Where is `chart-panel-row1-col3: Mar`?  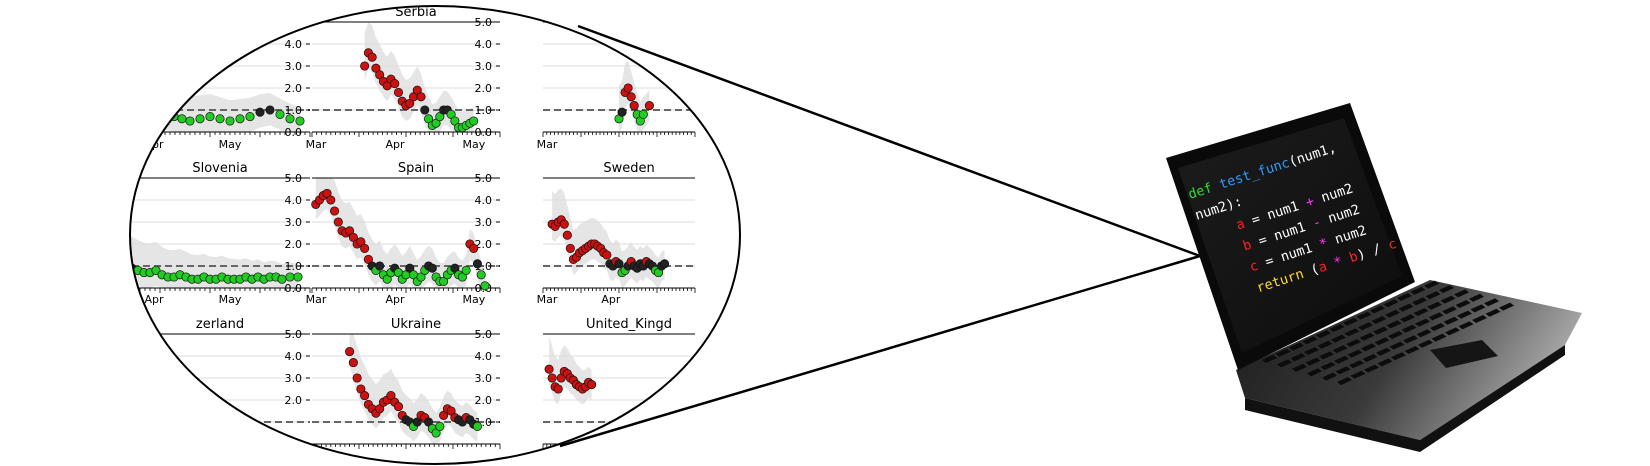 chart-panel-row1-col3: Mar is located at coordinates (616, 86).